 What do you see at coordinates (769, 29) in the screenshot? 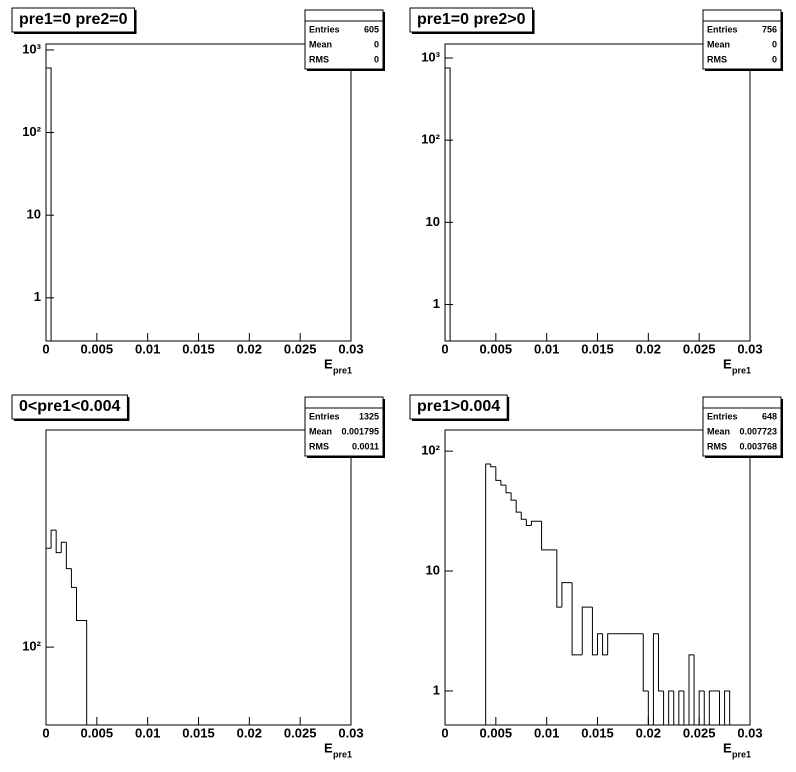
I see `stats-value: 756` at bounding box center [769, 29].